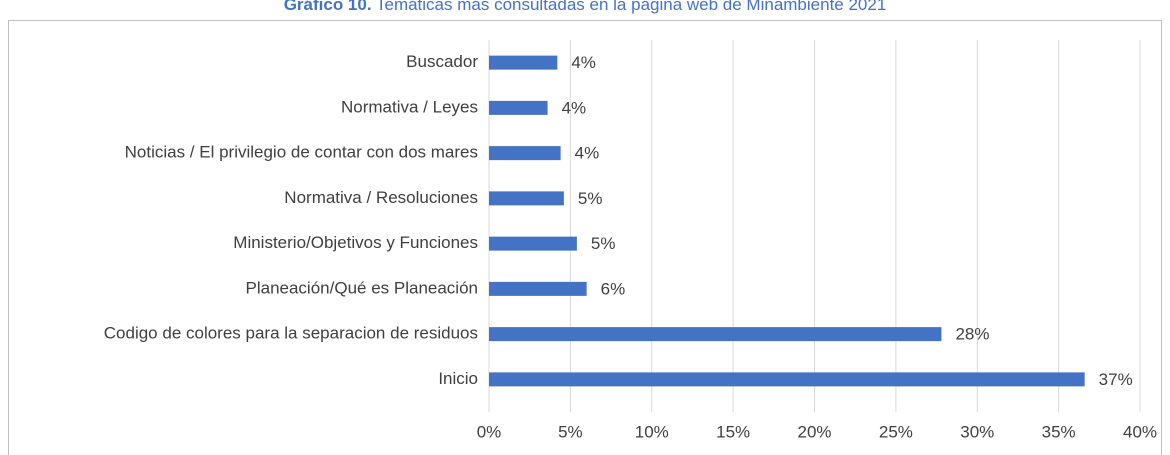 The image size is (1170, 455). What do you see at coordinates (328, 7) in the screenshot?
I see `title-label: Gráfico 10.` at bounding box center [328, 7].